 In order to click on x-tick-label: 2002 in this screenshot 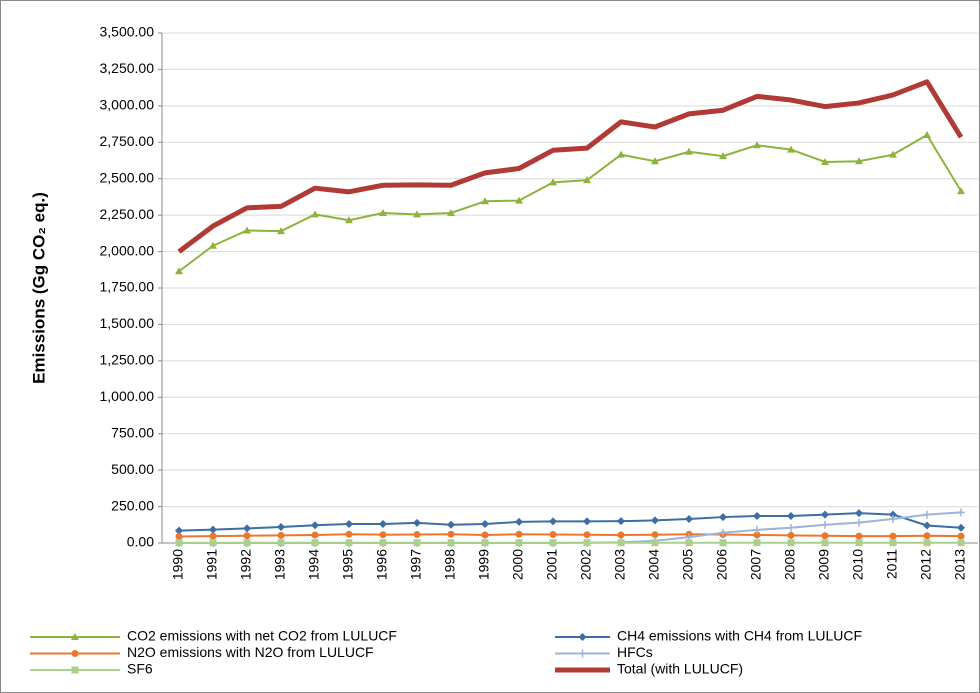, I will do `click(586, 564)`.